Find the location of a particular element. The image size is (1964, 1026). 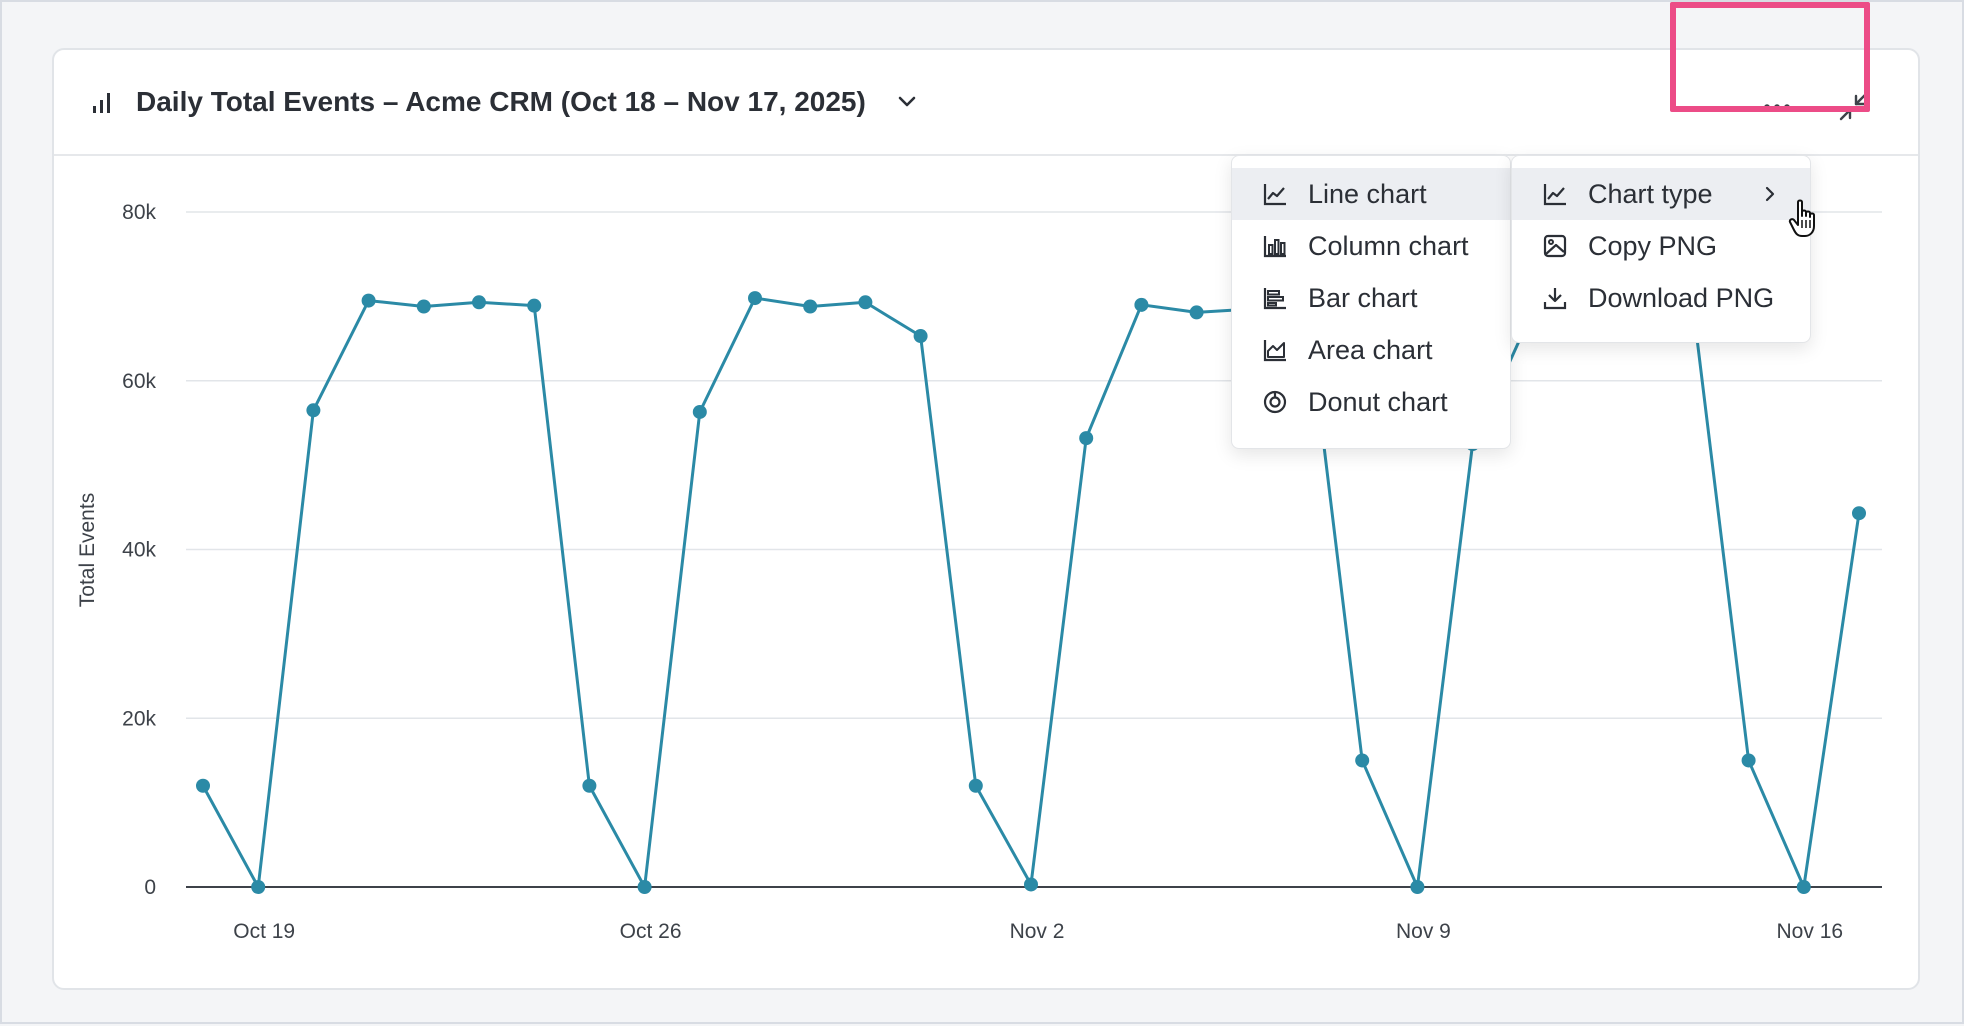

options-menu: Chart type Copy PNG Download PNG is located at coordinates (1661, 249).